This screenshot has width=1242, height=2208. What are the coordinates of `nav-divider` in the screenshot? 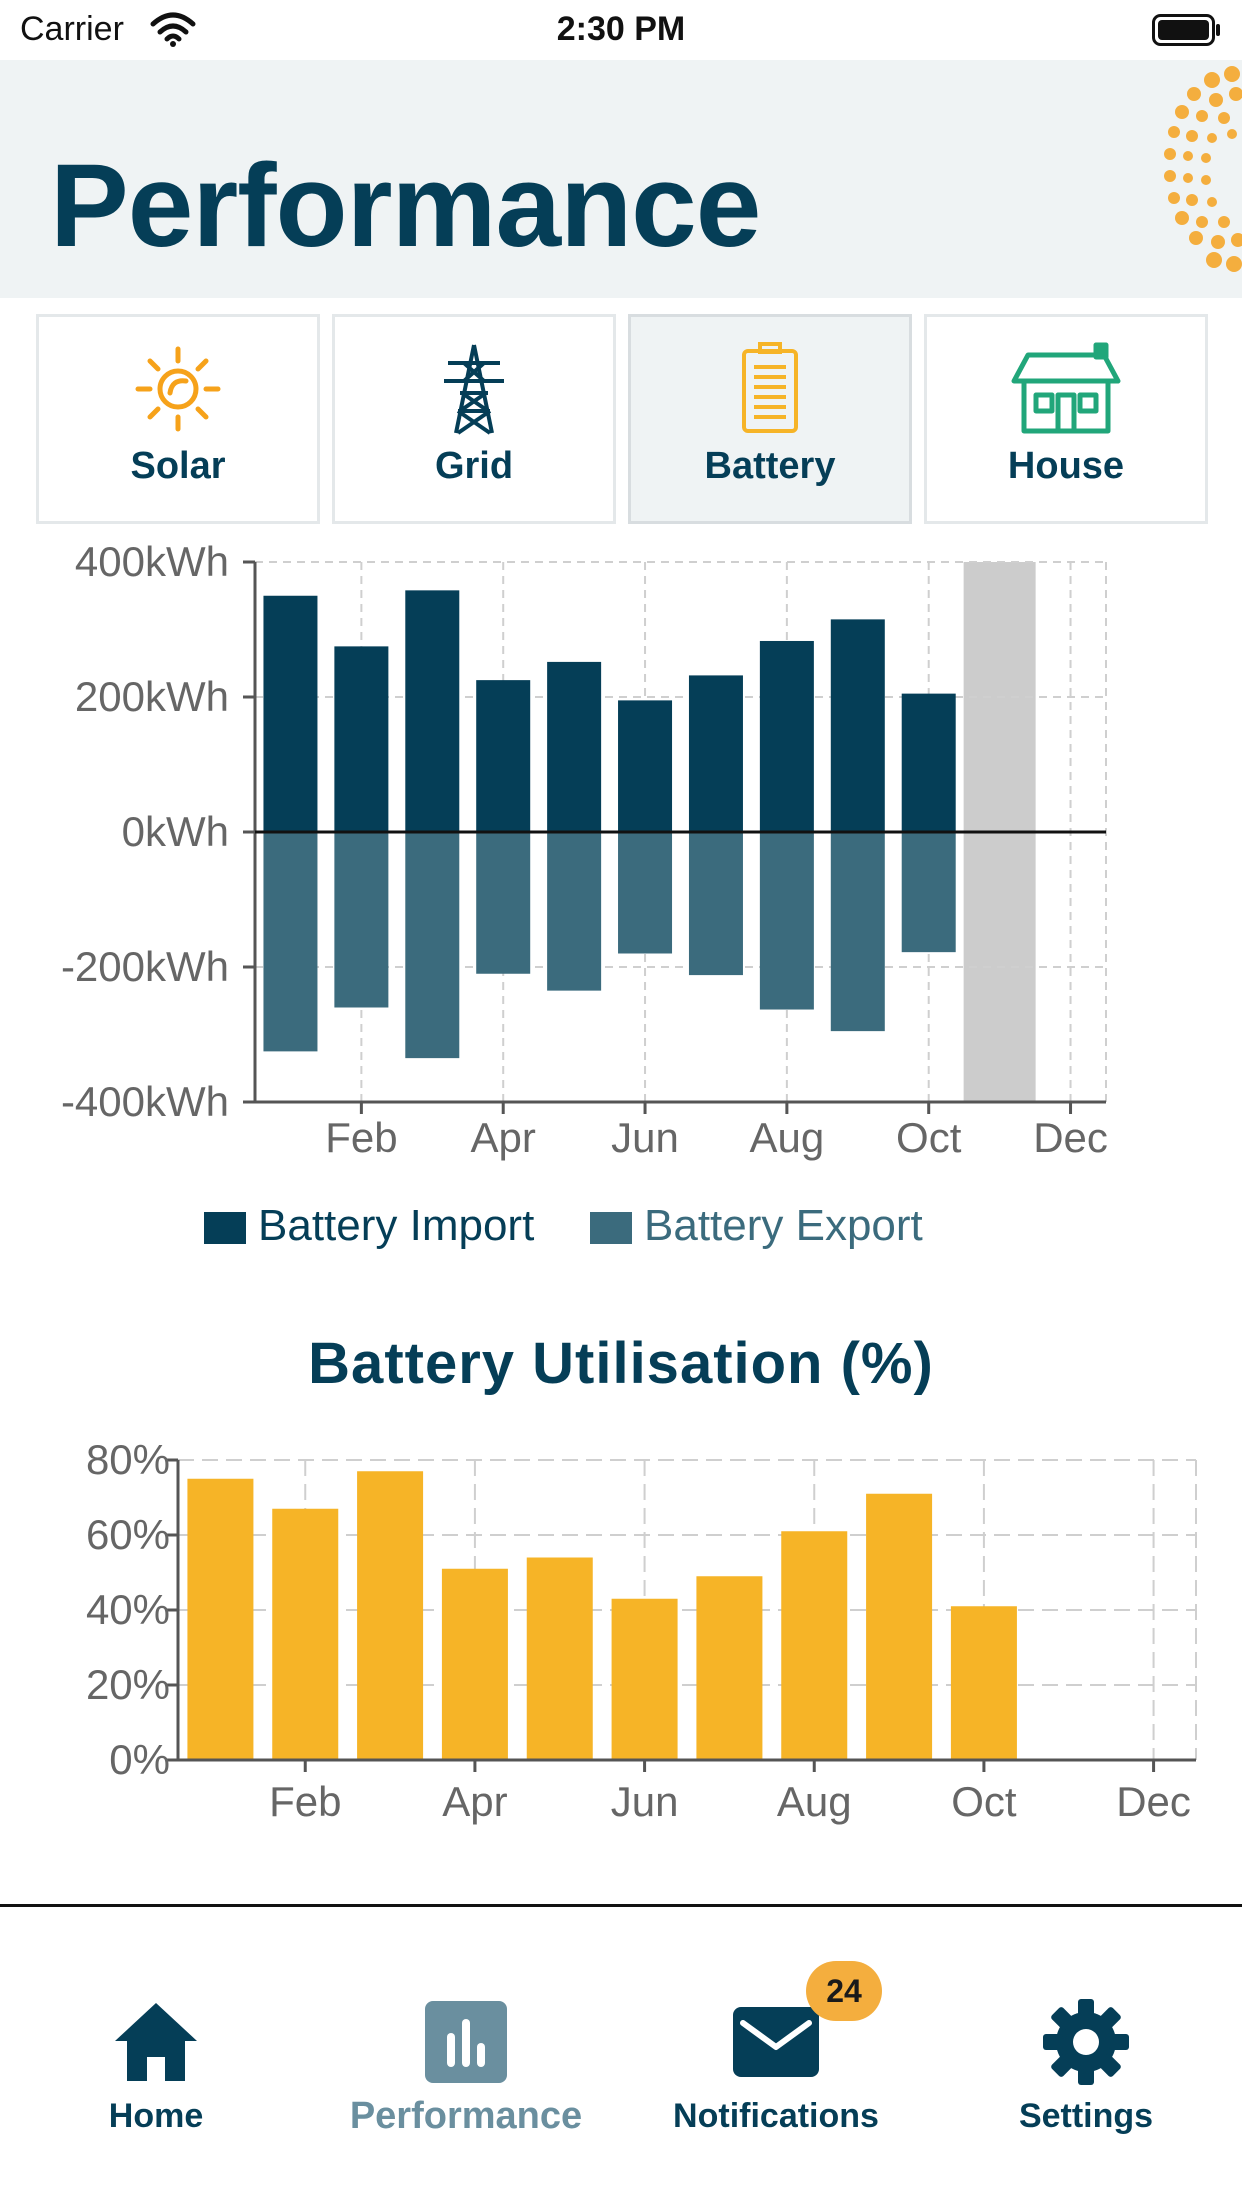 It's located at (621, 1905).